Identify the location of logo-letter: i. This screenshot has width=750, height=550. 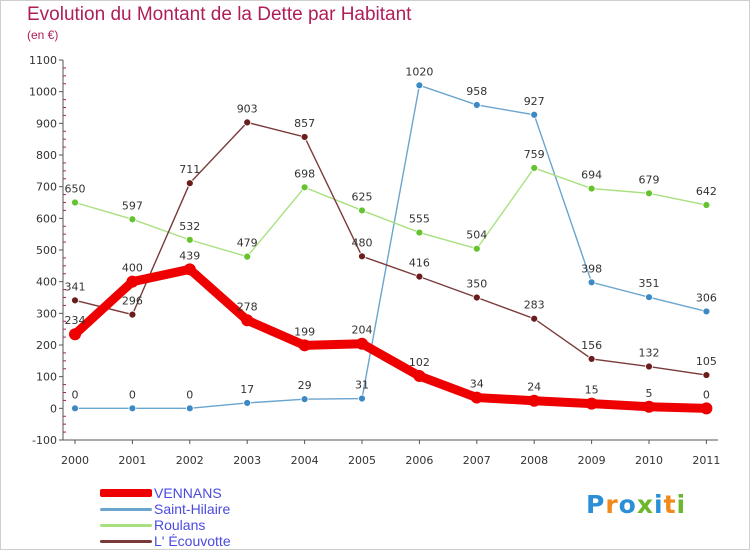
(659, 504).